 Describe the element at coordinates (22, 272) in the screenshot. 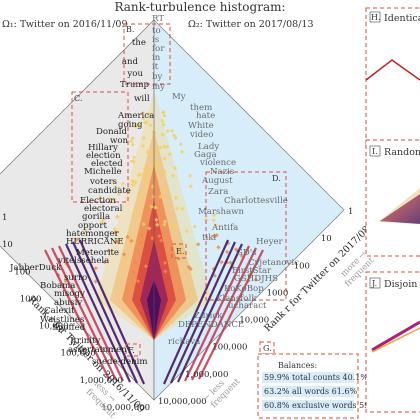

I see `y-tick-label: 100` at that location.